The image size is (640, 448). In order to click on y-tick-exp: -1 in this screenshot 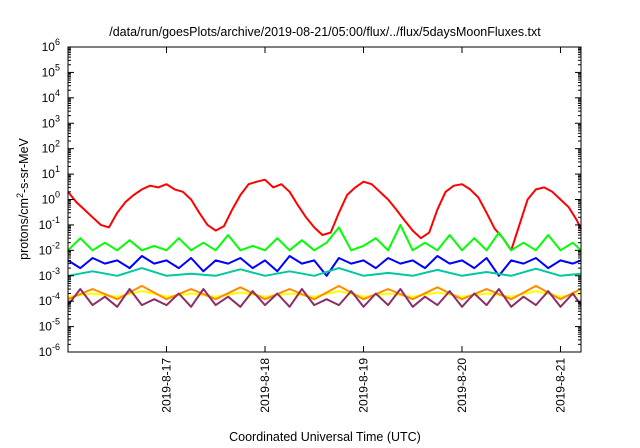, I will do `click(56, 220)`.